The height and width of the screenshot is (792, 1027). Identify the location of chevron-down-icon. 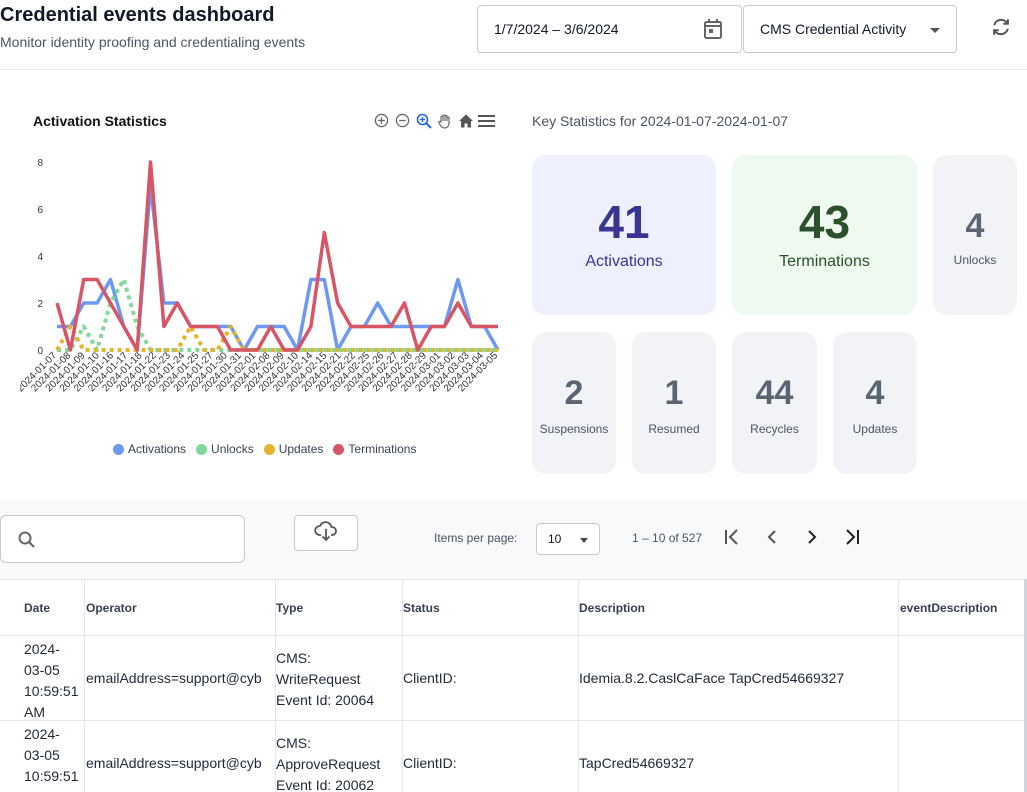
(935, 30).